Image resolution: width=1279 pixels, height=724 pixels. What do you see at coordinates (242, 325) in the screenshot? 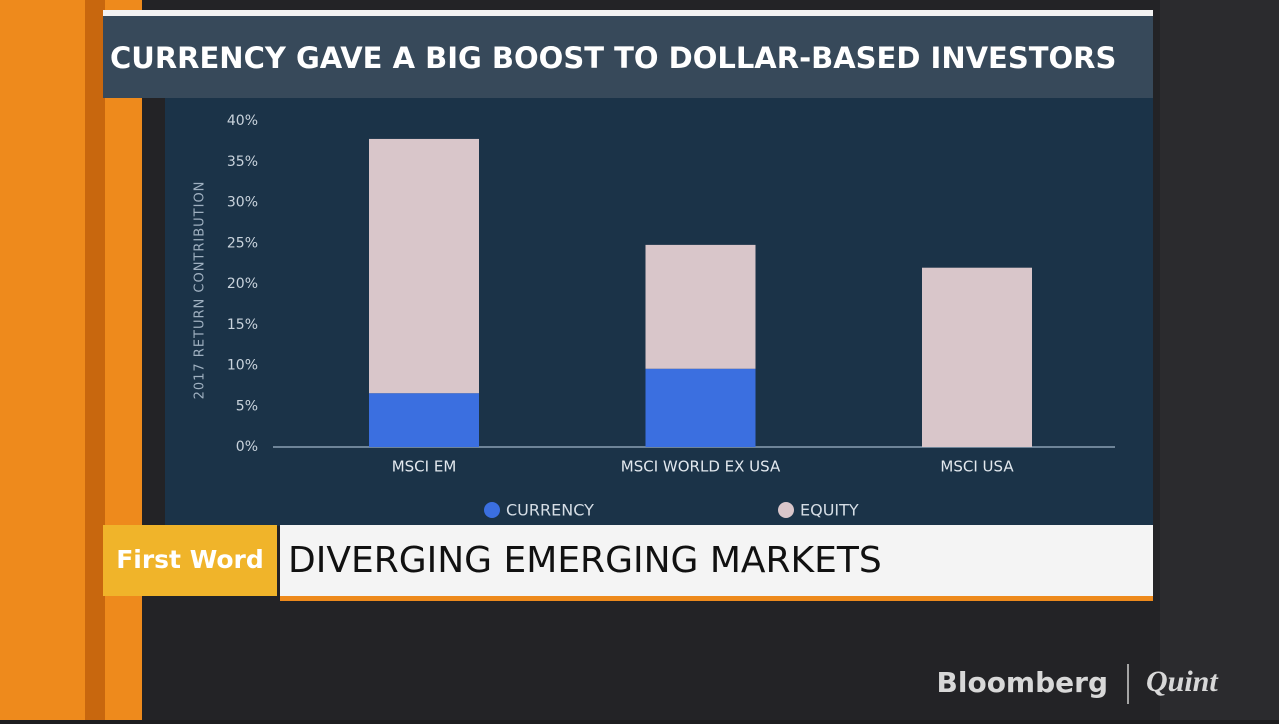
I see `y-tick-label: 15%` at bounding box center [242, 325].